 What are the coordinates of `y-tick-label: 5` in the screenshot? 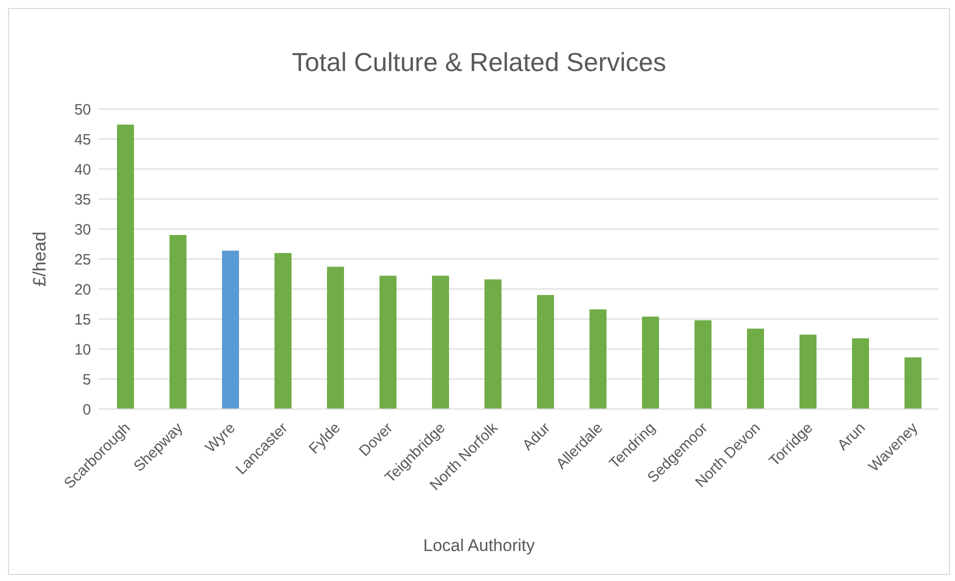 It's located at (86, 379).